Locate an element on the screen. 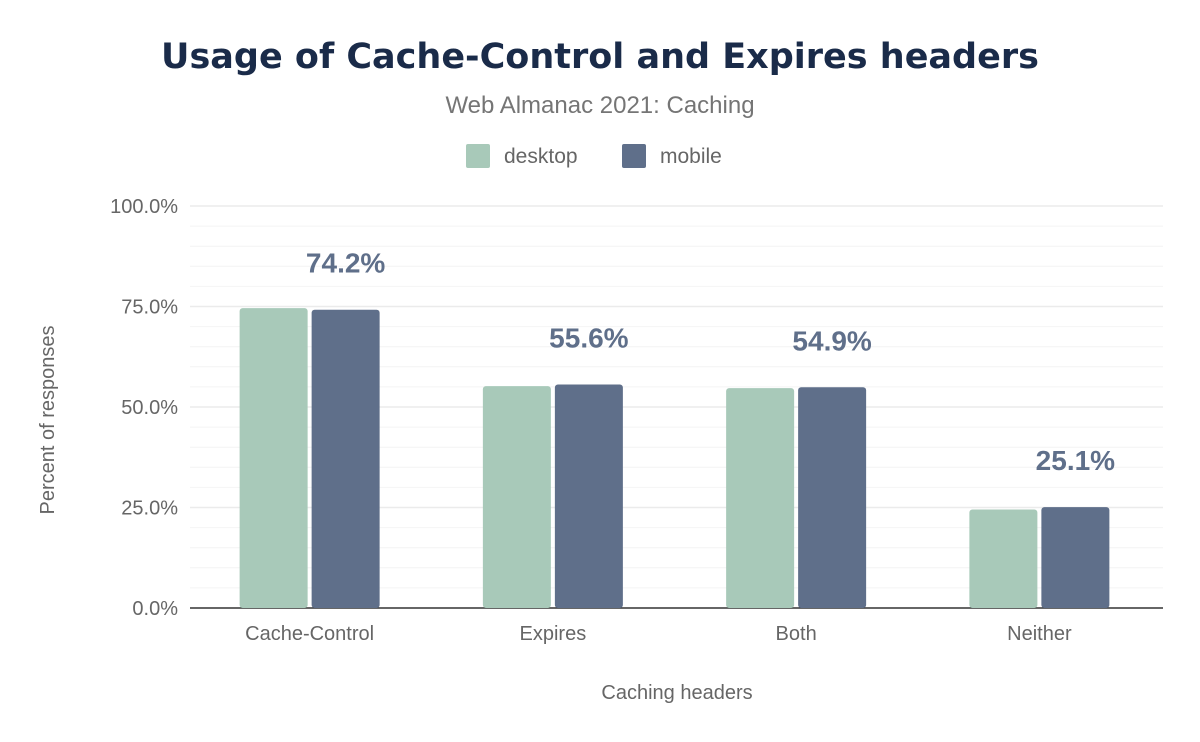 Image resolution: width=1200 pixels, height=742 pixels. chart-subtitle: Web Almanac 2021: Caching is located at coordinates (599, 105).